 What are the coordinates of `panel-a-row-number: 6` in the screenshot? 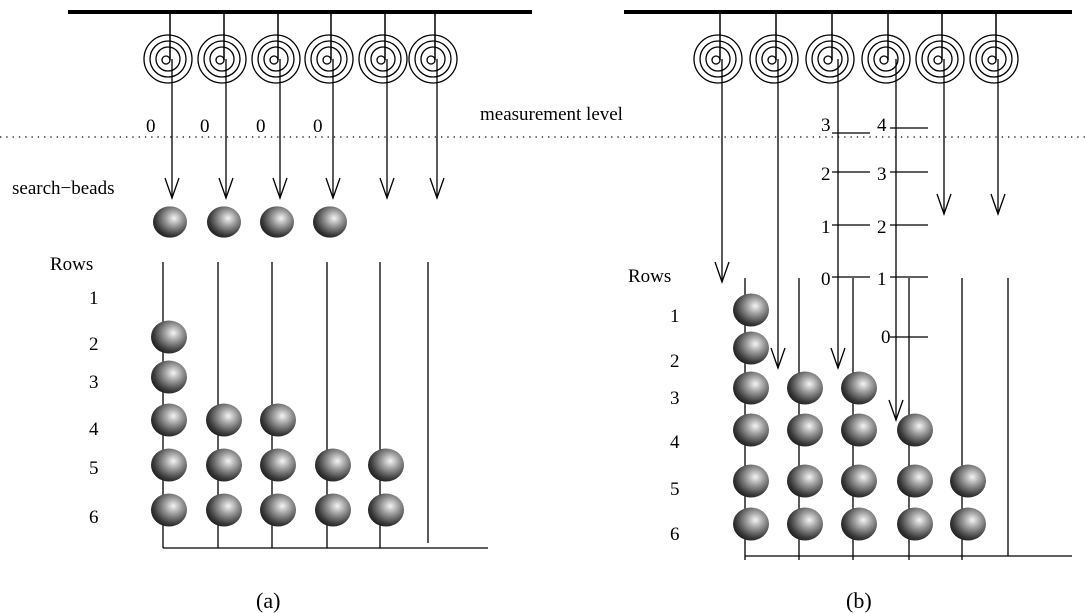 It's located at (94, 517).